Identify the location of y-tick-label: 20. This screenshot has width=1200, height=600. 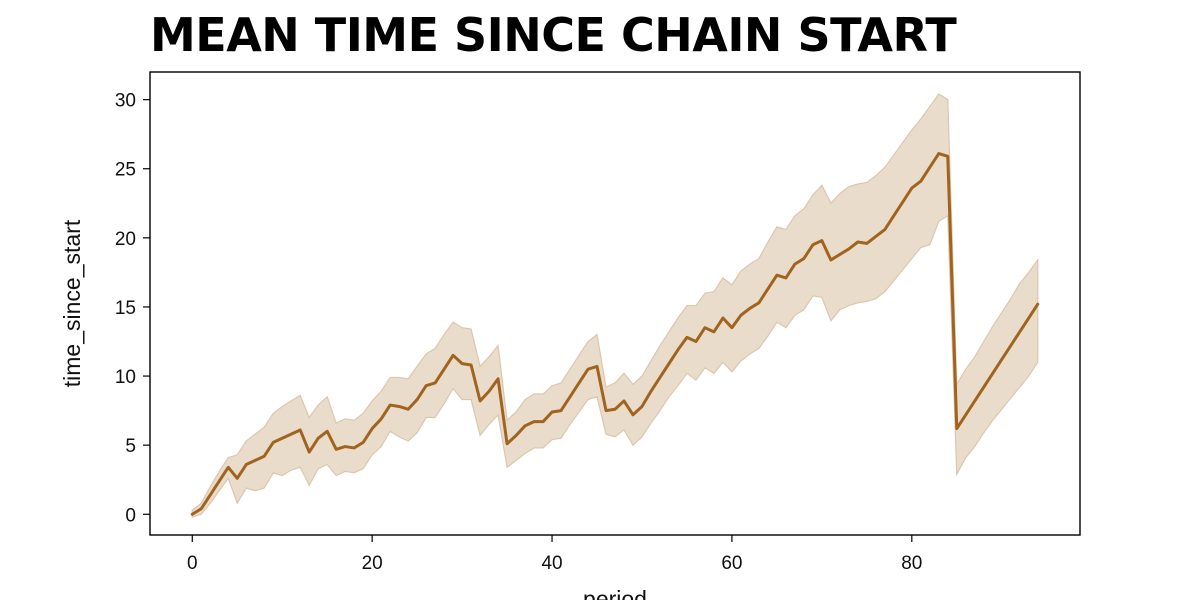
(125, 239).